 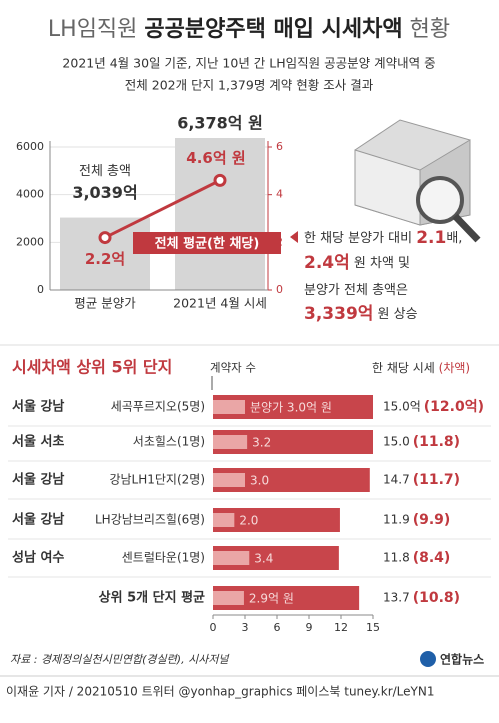 What do you see at coordinates (105, 303) in the screenshot?
I see `category-label: 평균 분양가` at bounding box center [105, 303].